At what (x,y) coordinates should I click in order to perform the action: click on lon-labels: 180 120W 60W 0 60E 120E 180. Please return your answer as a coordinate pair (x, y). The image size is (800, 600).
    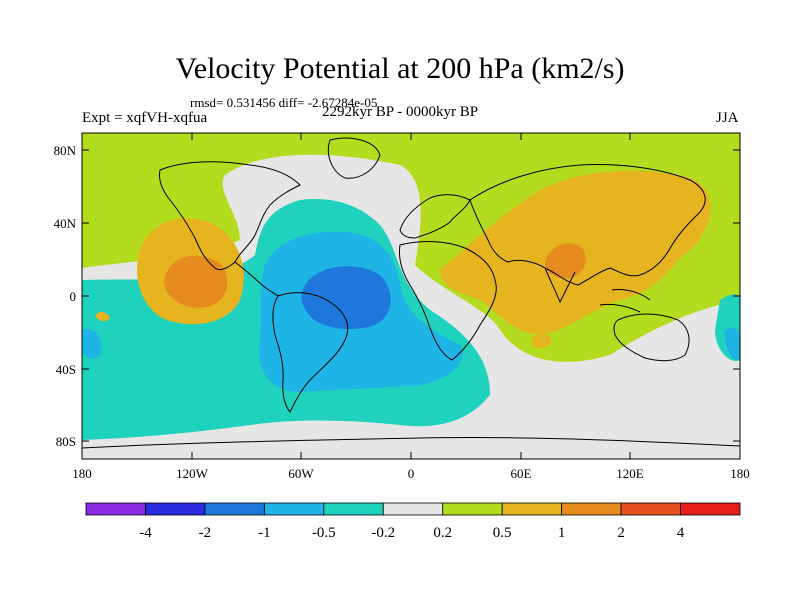
    Looking at the image, I should click on (411, 473).